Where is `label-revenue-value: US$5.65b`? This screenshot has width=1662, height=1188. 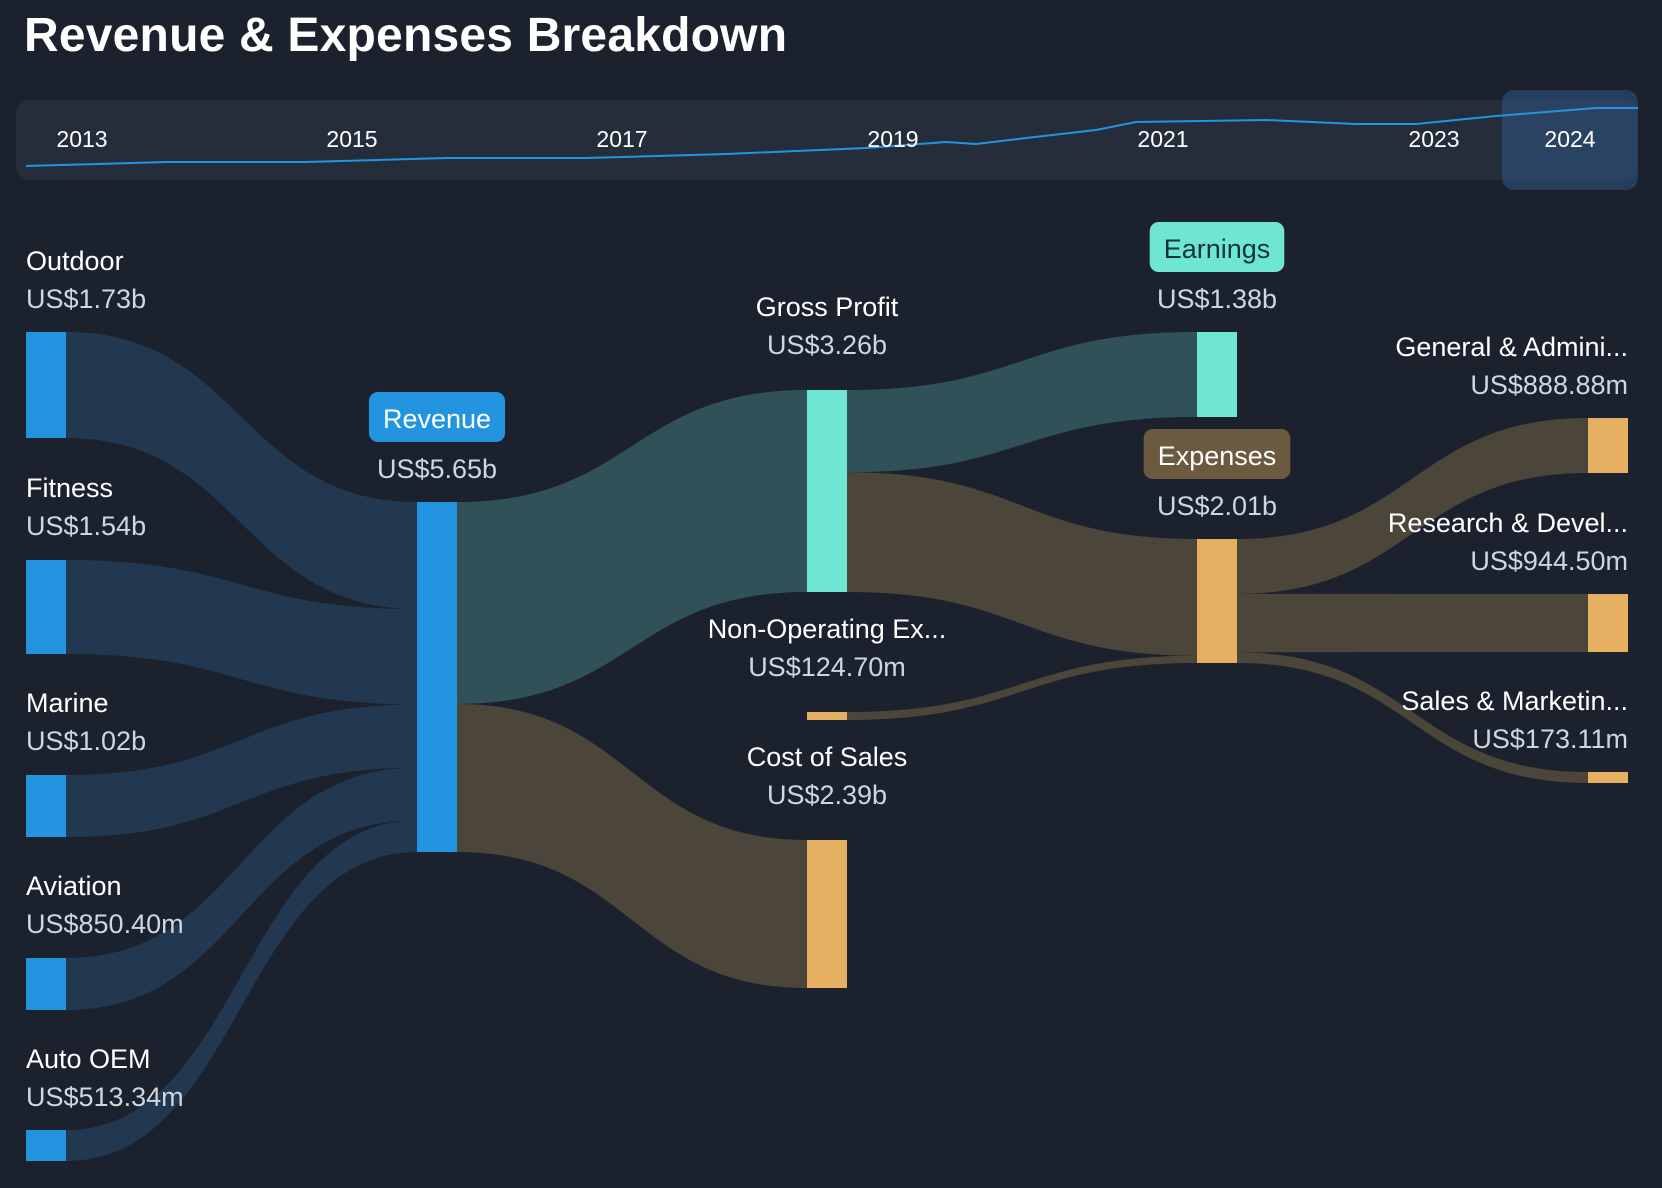 label-revenue-value: US$5.65b is located at coordinates (437, 469).